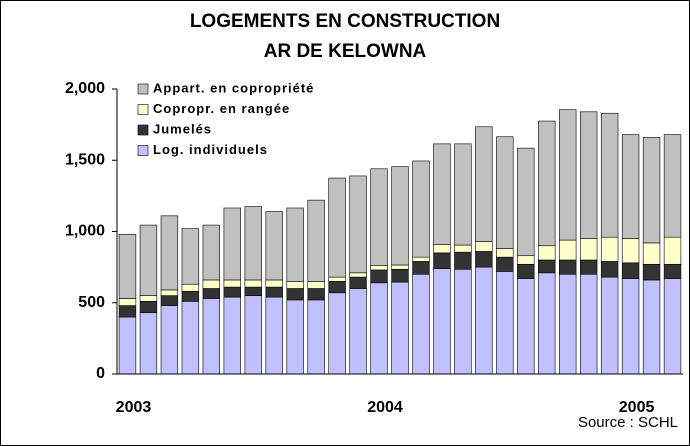  What do you see at coordinates (91, 302) in the screenshot?
I see `y-tick-label: 500` at bounding box center [91, 302].